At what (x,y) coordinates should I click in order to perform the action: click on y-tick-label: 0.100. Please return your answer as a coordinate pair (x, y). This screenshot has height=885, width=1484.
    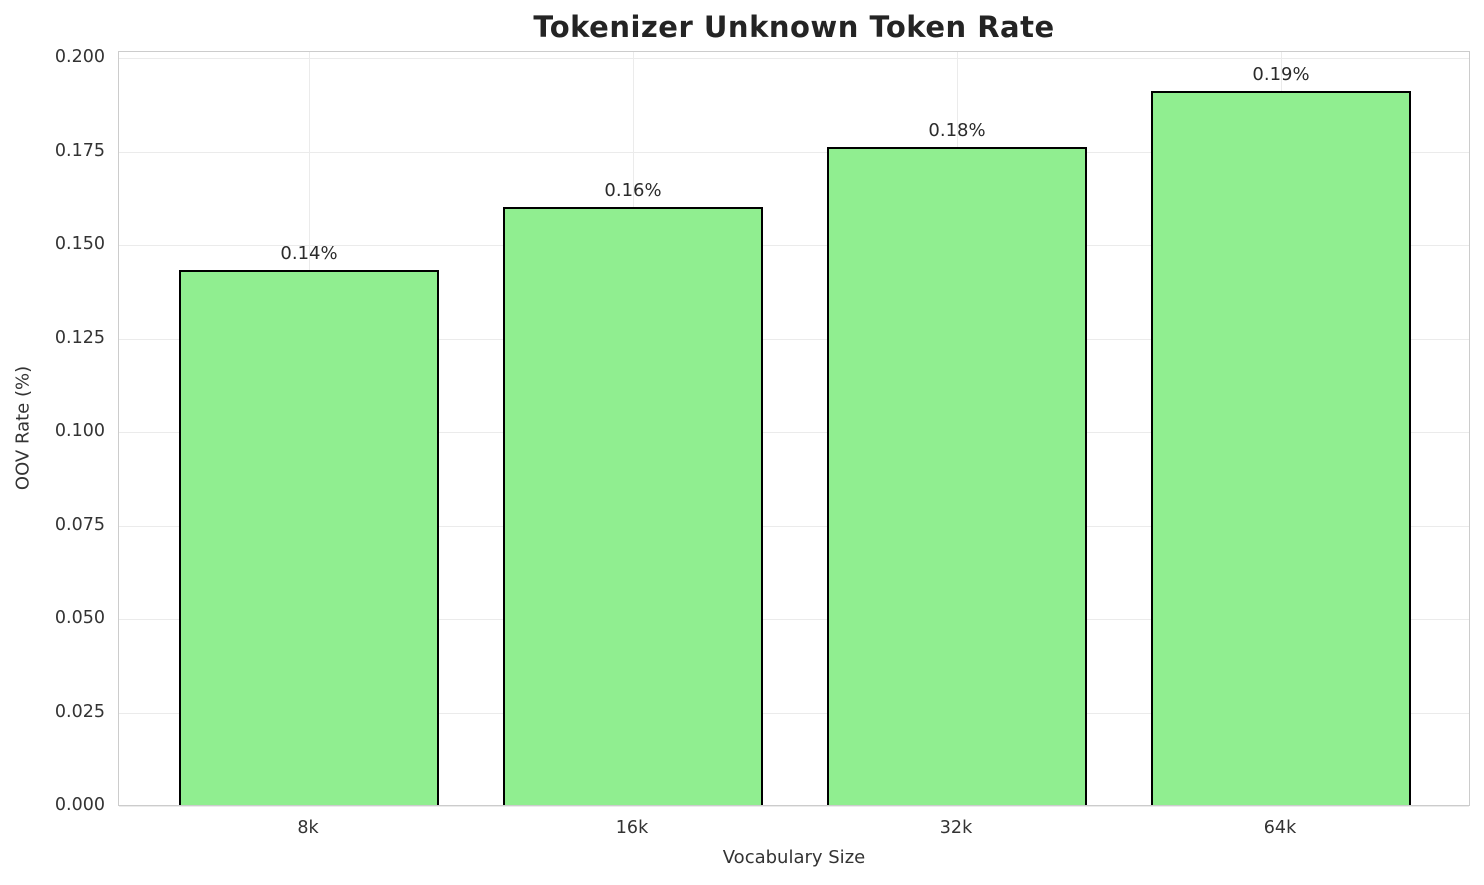
    Looking at the image, I should click on (79, 431).